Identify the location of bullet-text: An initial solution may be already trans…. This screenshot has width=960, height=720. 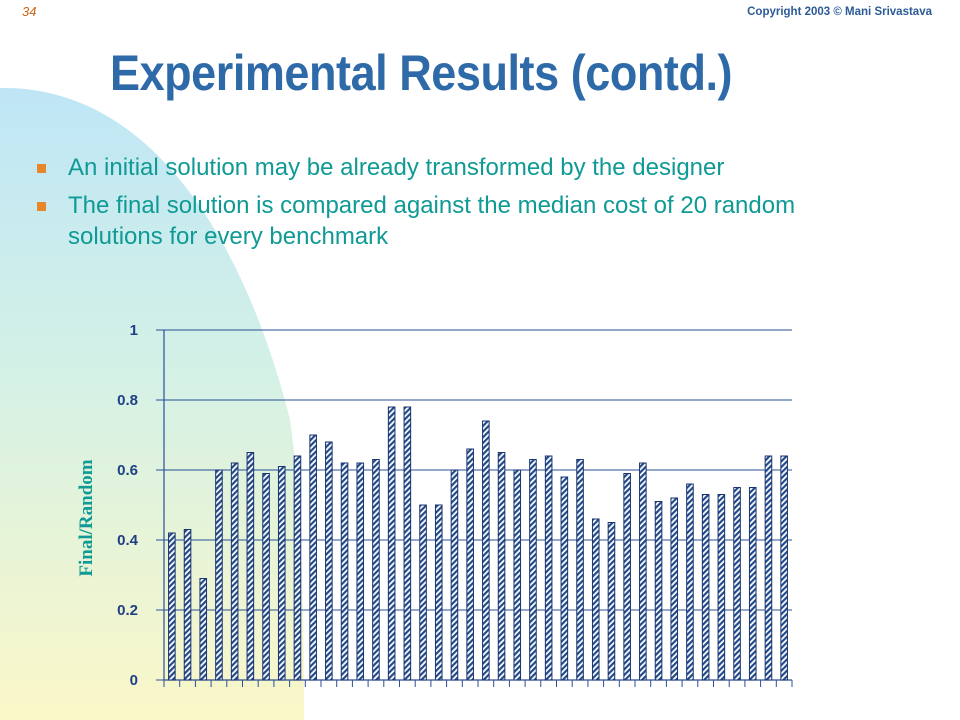
(396, 167).